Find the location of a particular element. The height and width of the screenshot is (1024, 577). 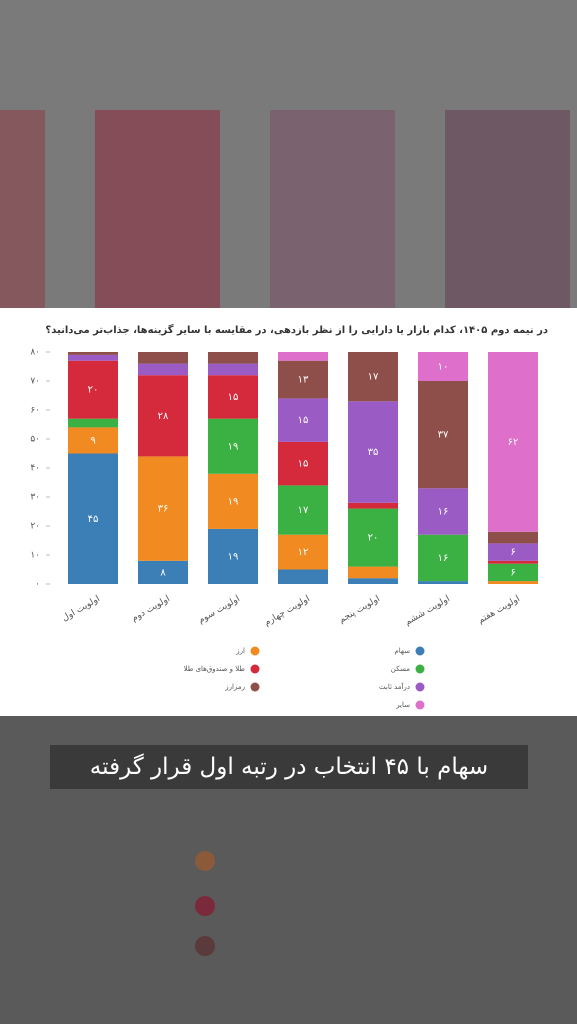

x-tick-label: اولویت اول is located at coordinates (81, 609).